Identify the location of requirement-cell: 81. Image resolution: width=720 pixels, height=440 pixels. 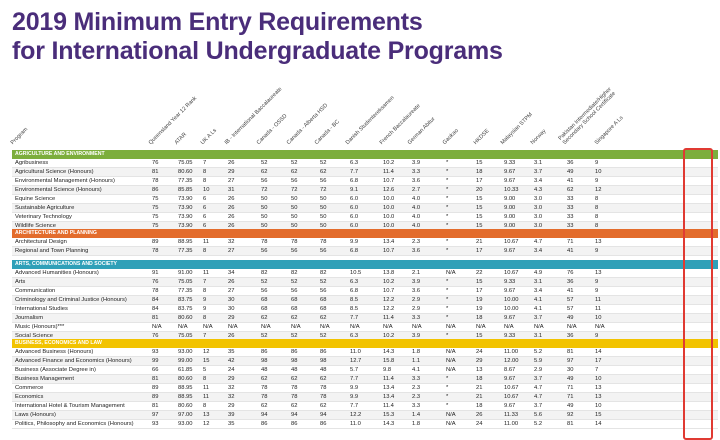
(155, 379).